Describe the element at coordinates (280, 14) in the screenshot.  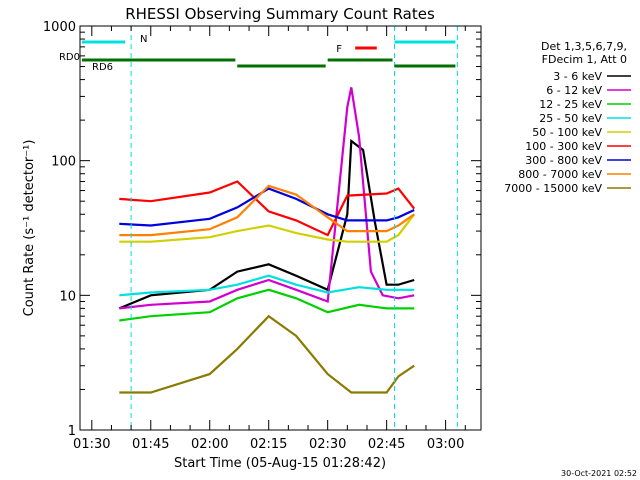
I see `chart-title: RHESSI Observing Summary Count Rates` at that location.